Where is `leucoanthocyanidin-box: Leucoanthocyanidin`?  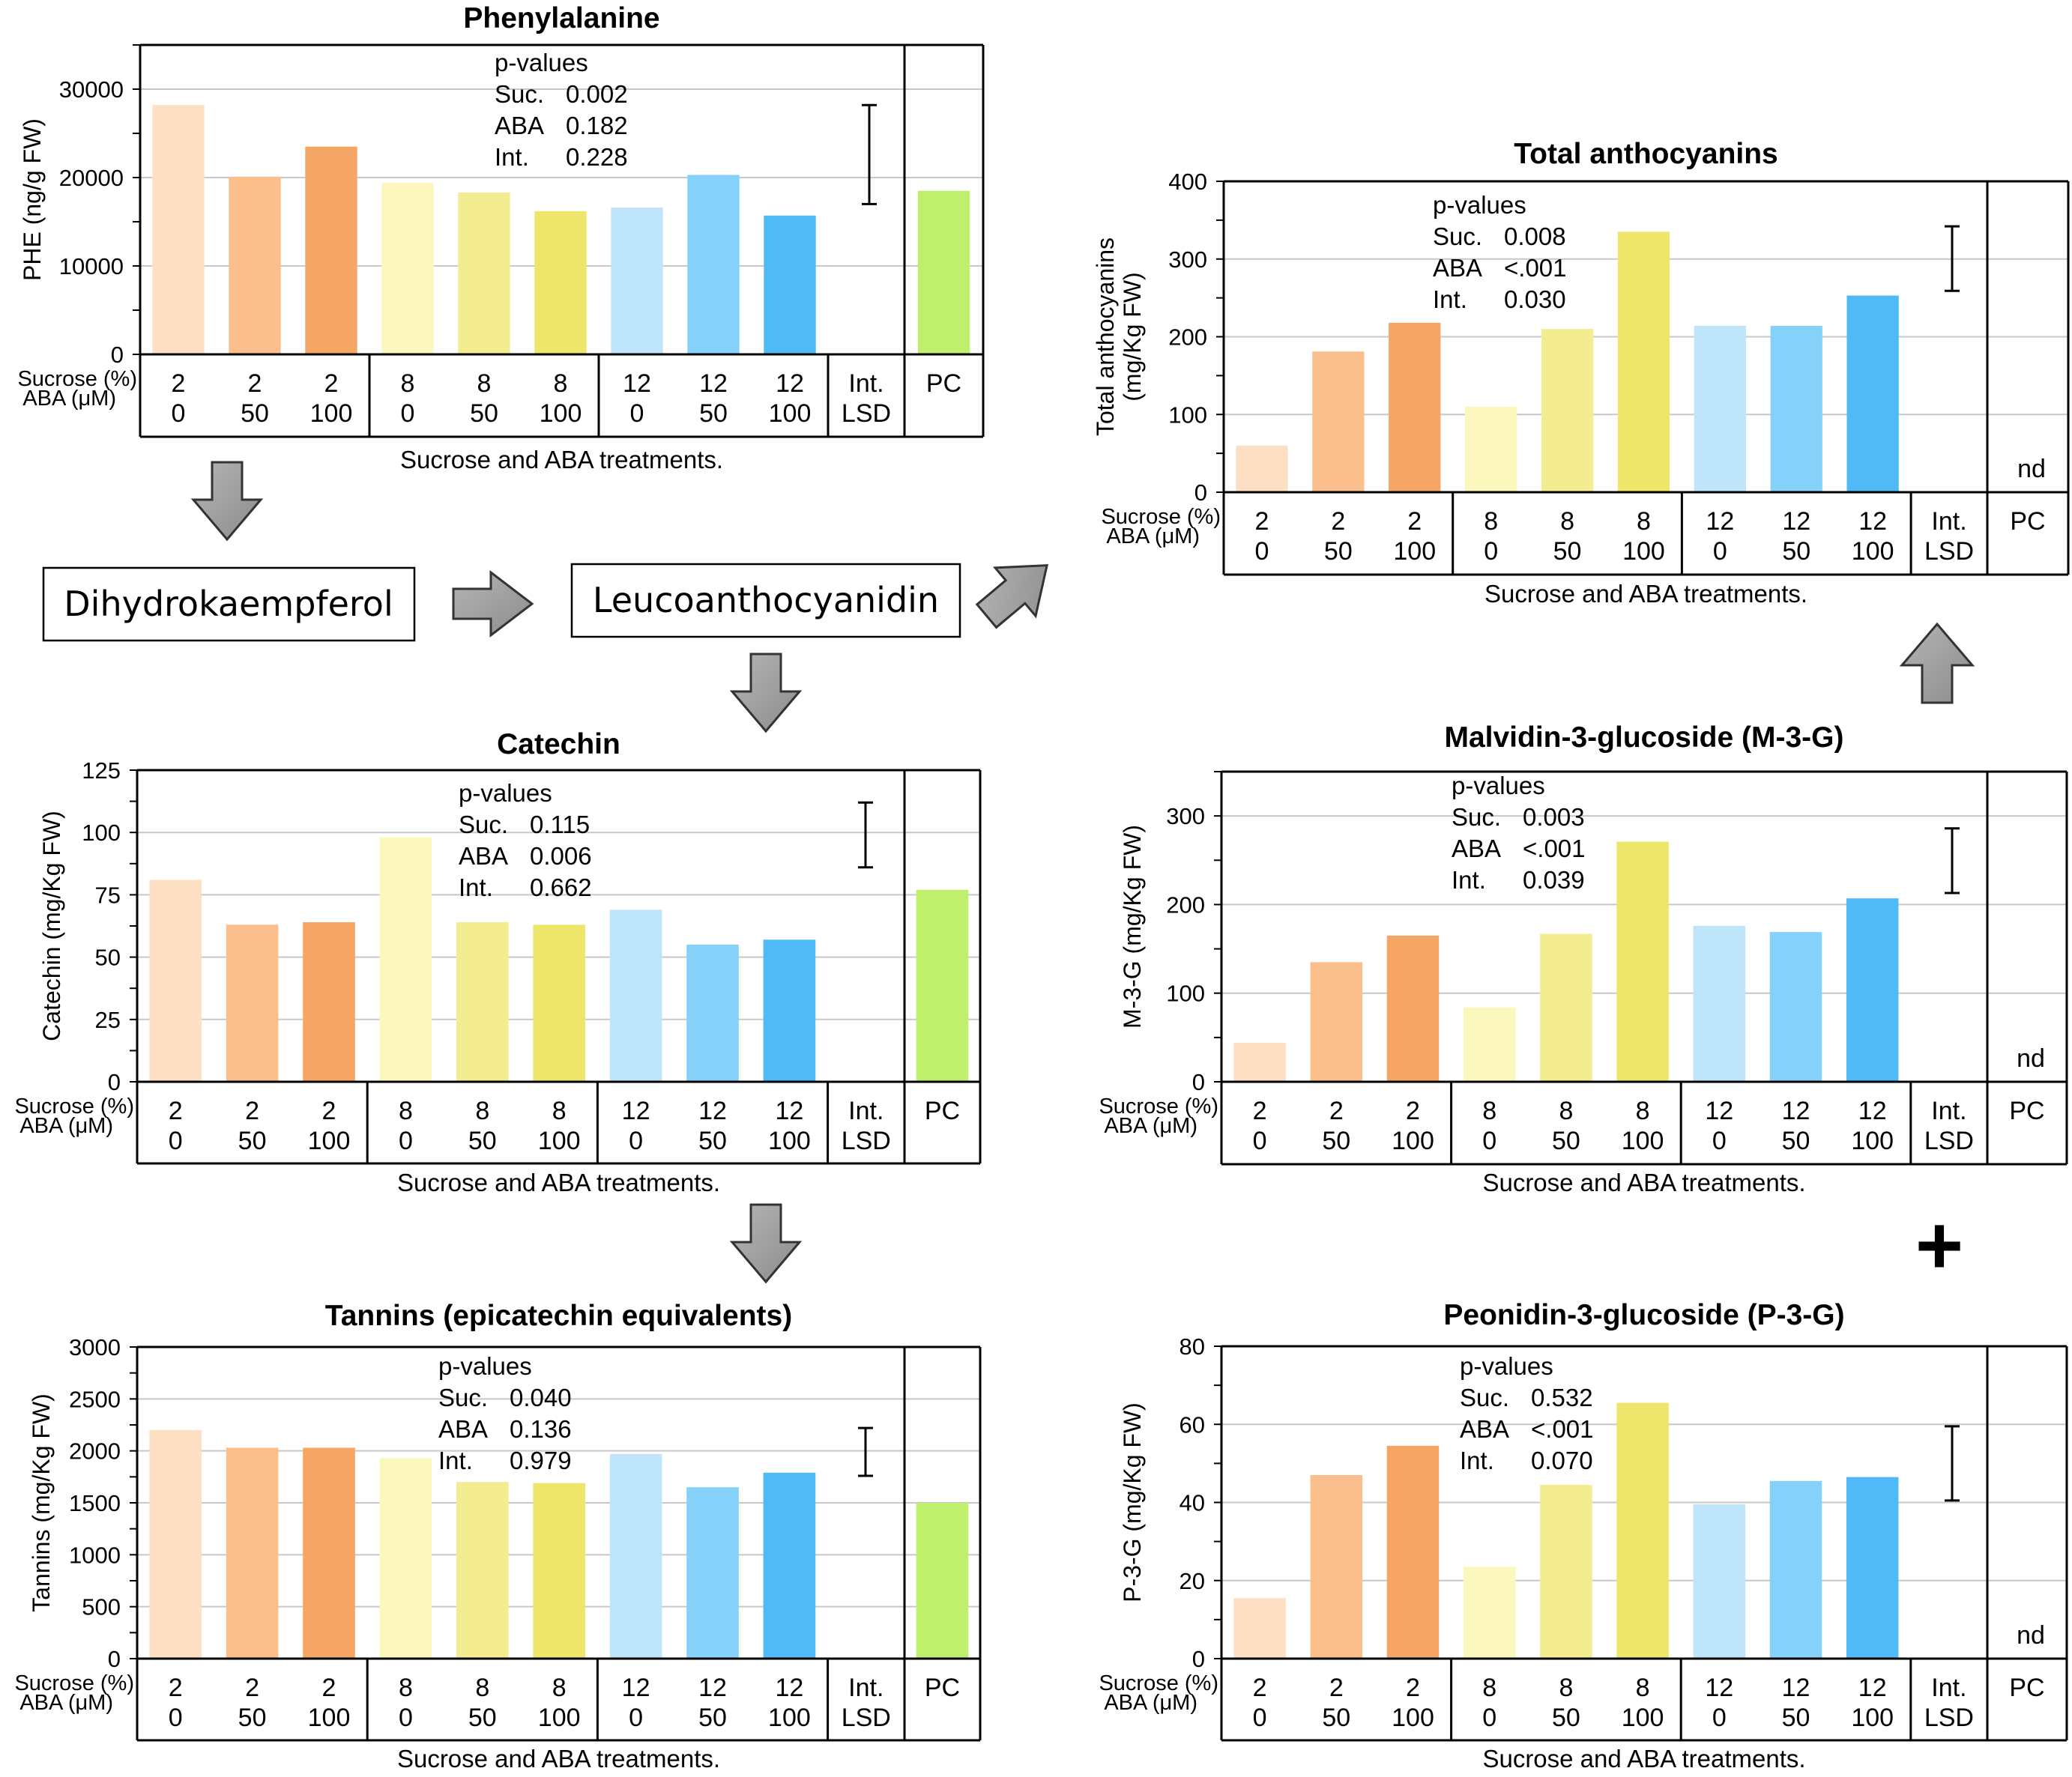
leucoanthocyanidin-box: Leucoanthocyanidin is located at coordinates (765, 600).